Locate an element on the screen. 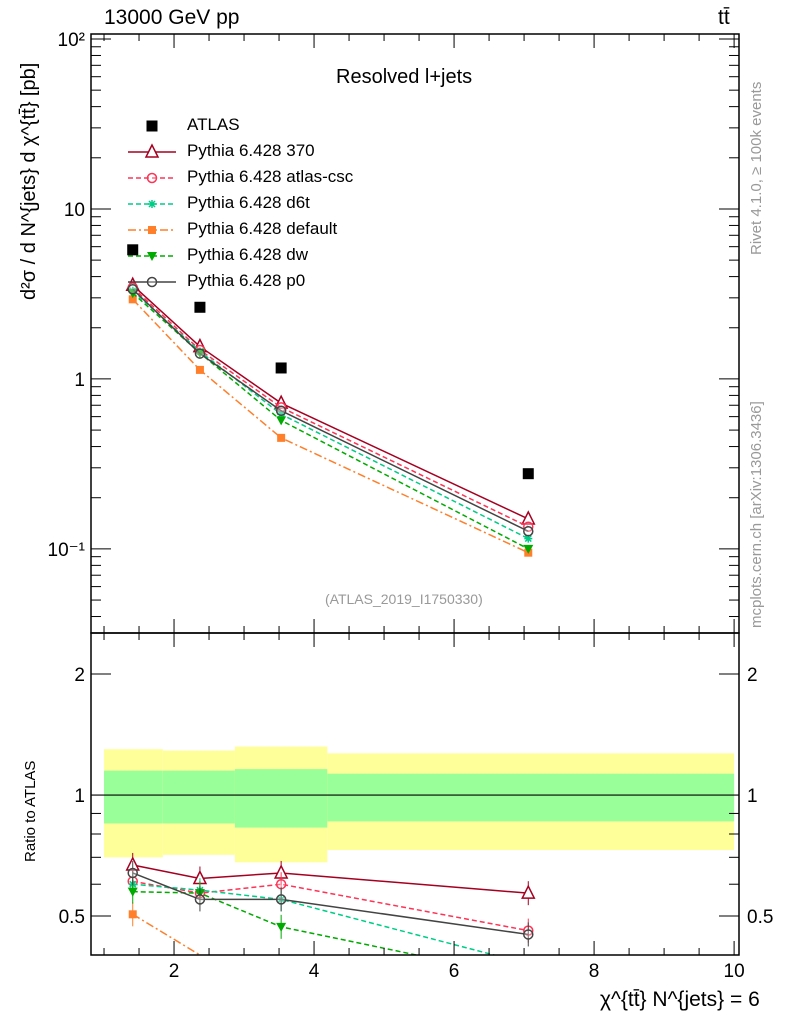  ratio-point-atlas-csc is located at coordinates (281, 884).